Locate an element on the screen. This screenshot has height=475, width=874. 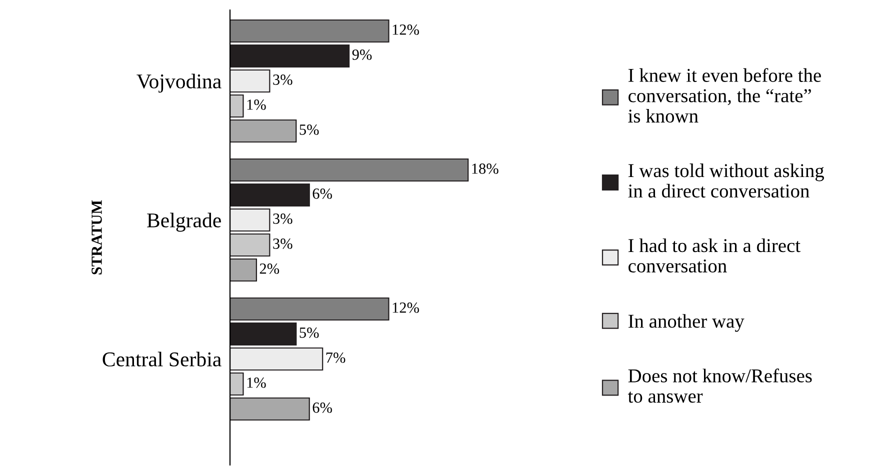
data-label: 18% is located at coordinates (485, 169).